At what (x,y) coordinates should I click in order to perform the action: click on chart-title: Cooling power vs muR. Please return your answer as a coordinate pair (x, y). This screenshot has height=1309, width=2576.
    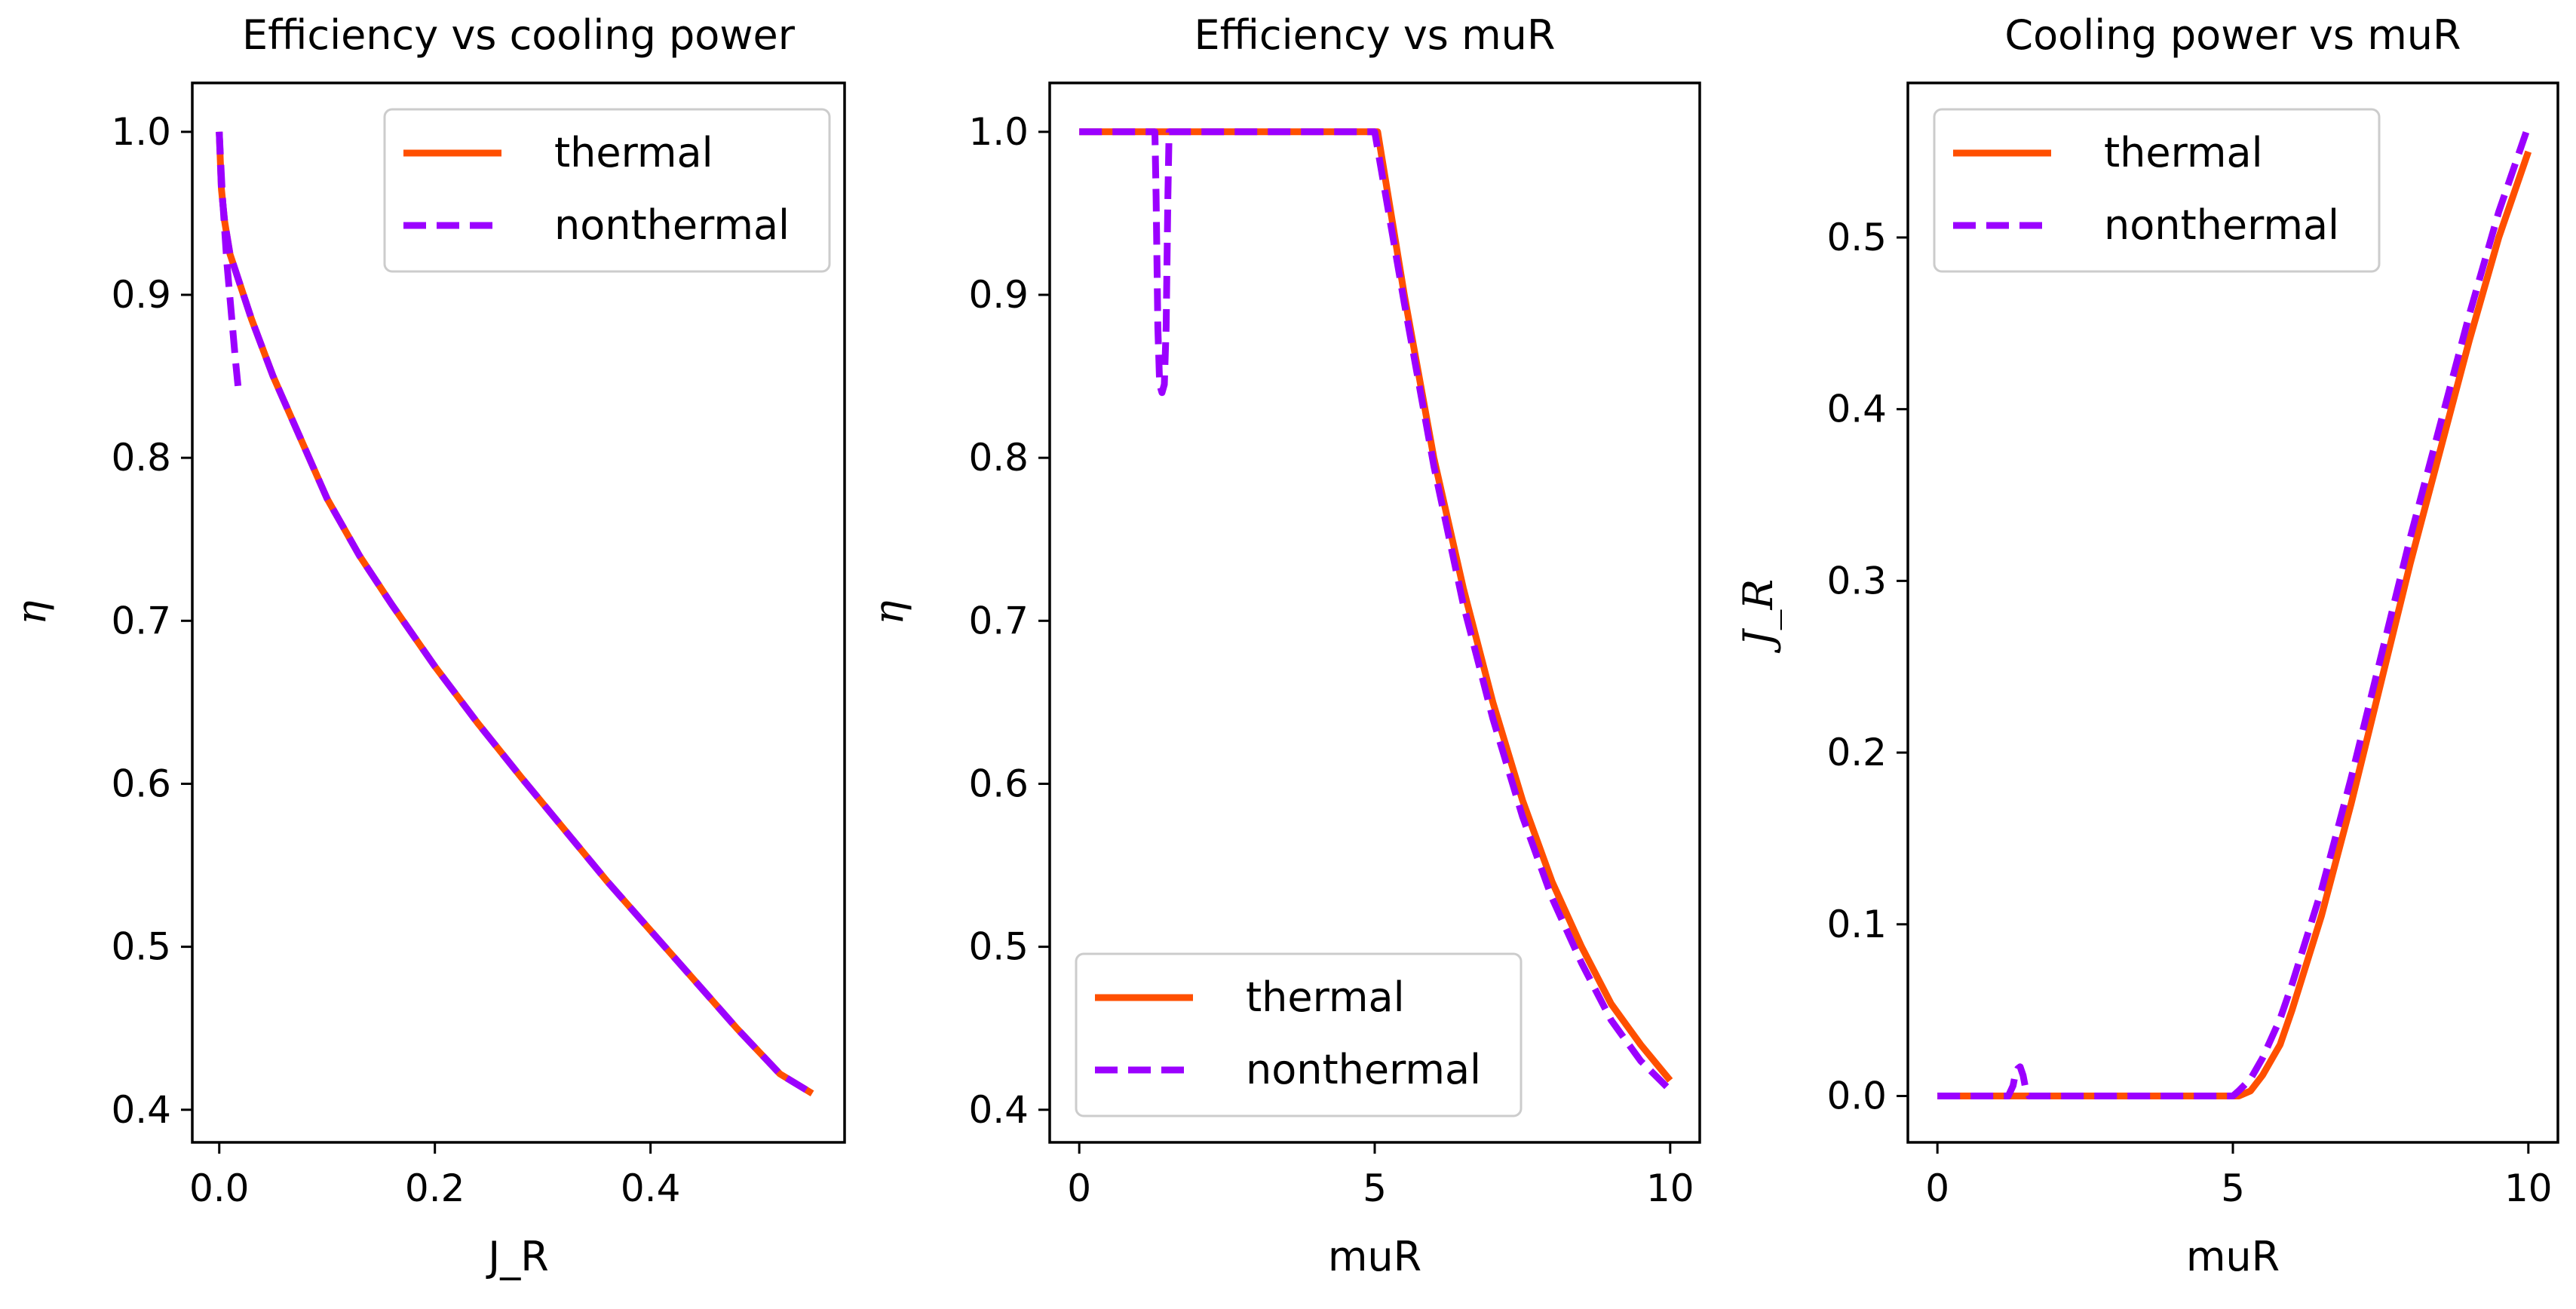
    Looking at the image, I should click on (2232, 35).